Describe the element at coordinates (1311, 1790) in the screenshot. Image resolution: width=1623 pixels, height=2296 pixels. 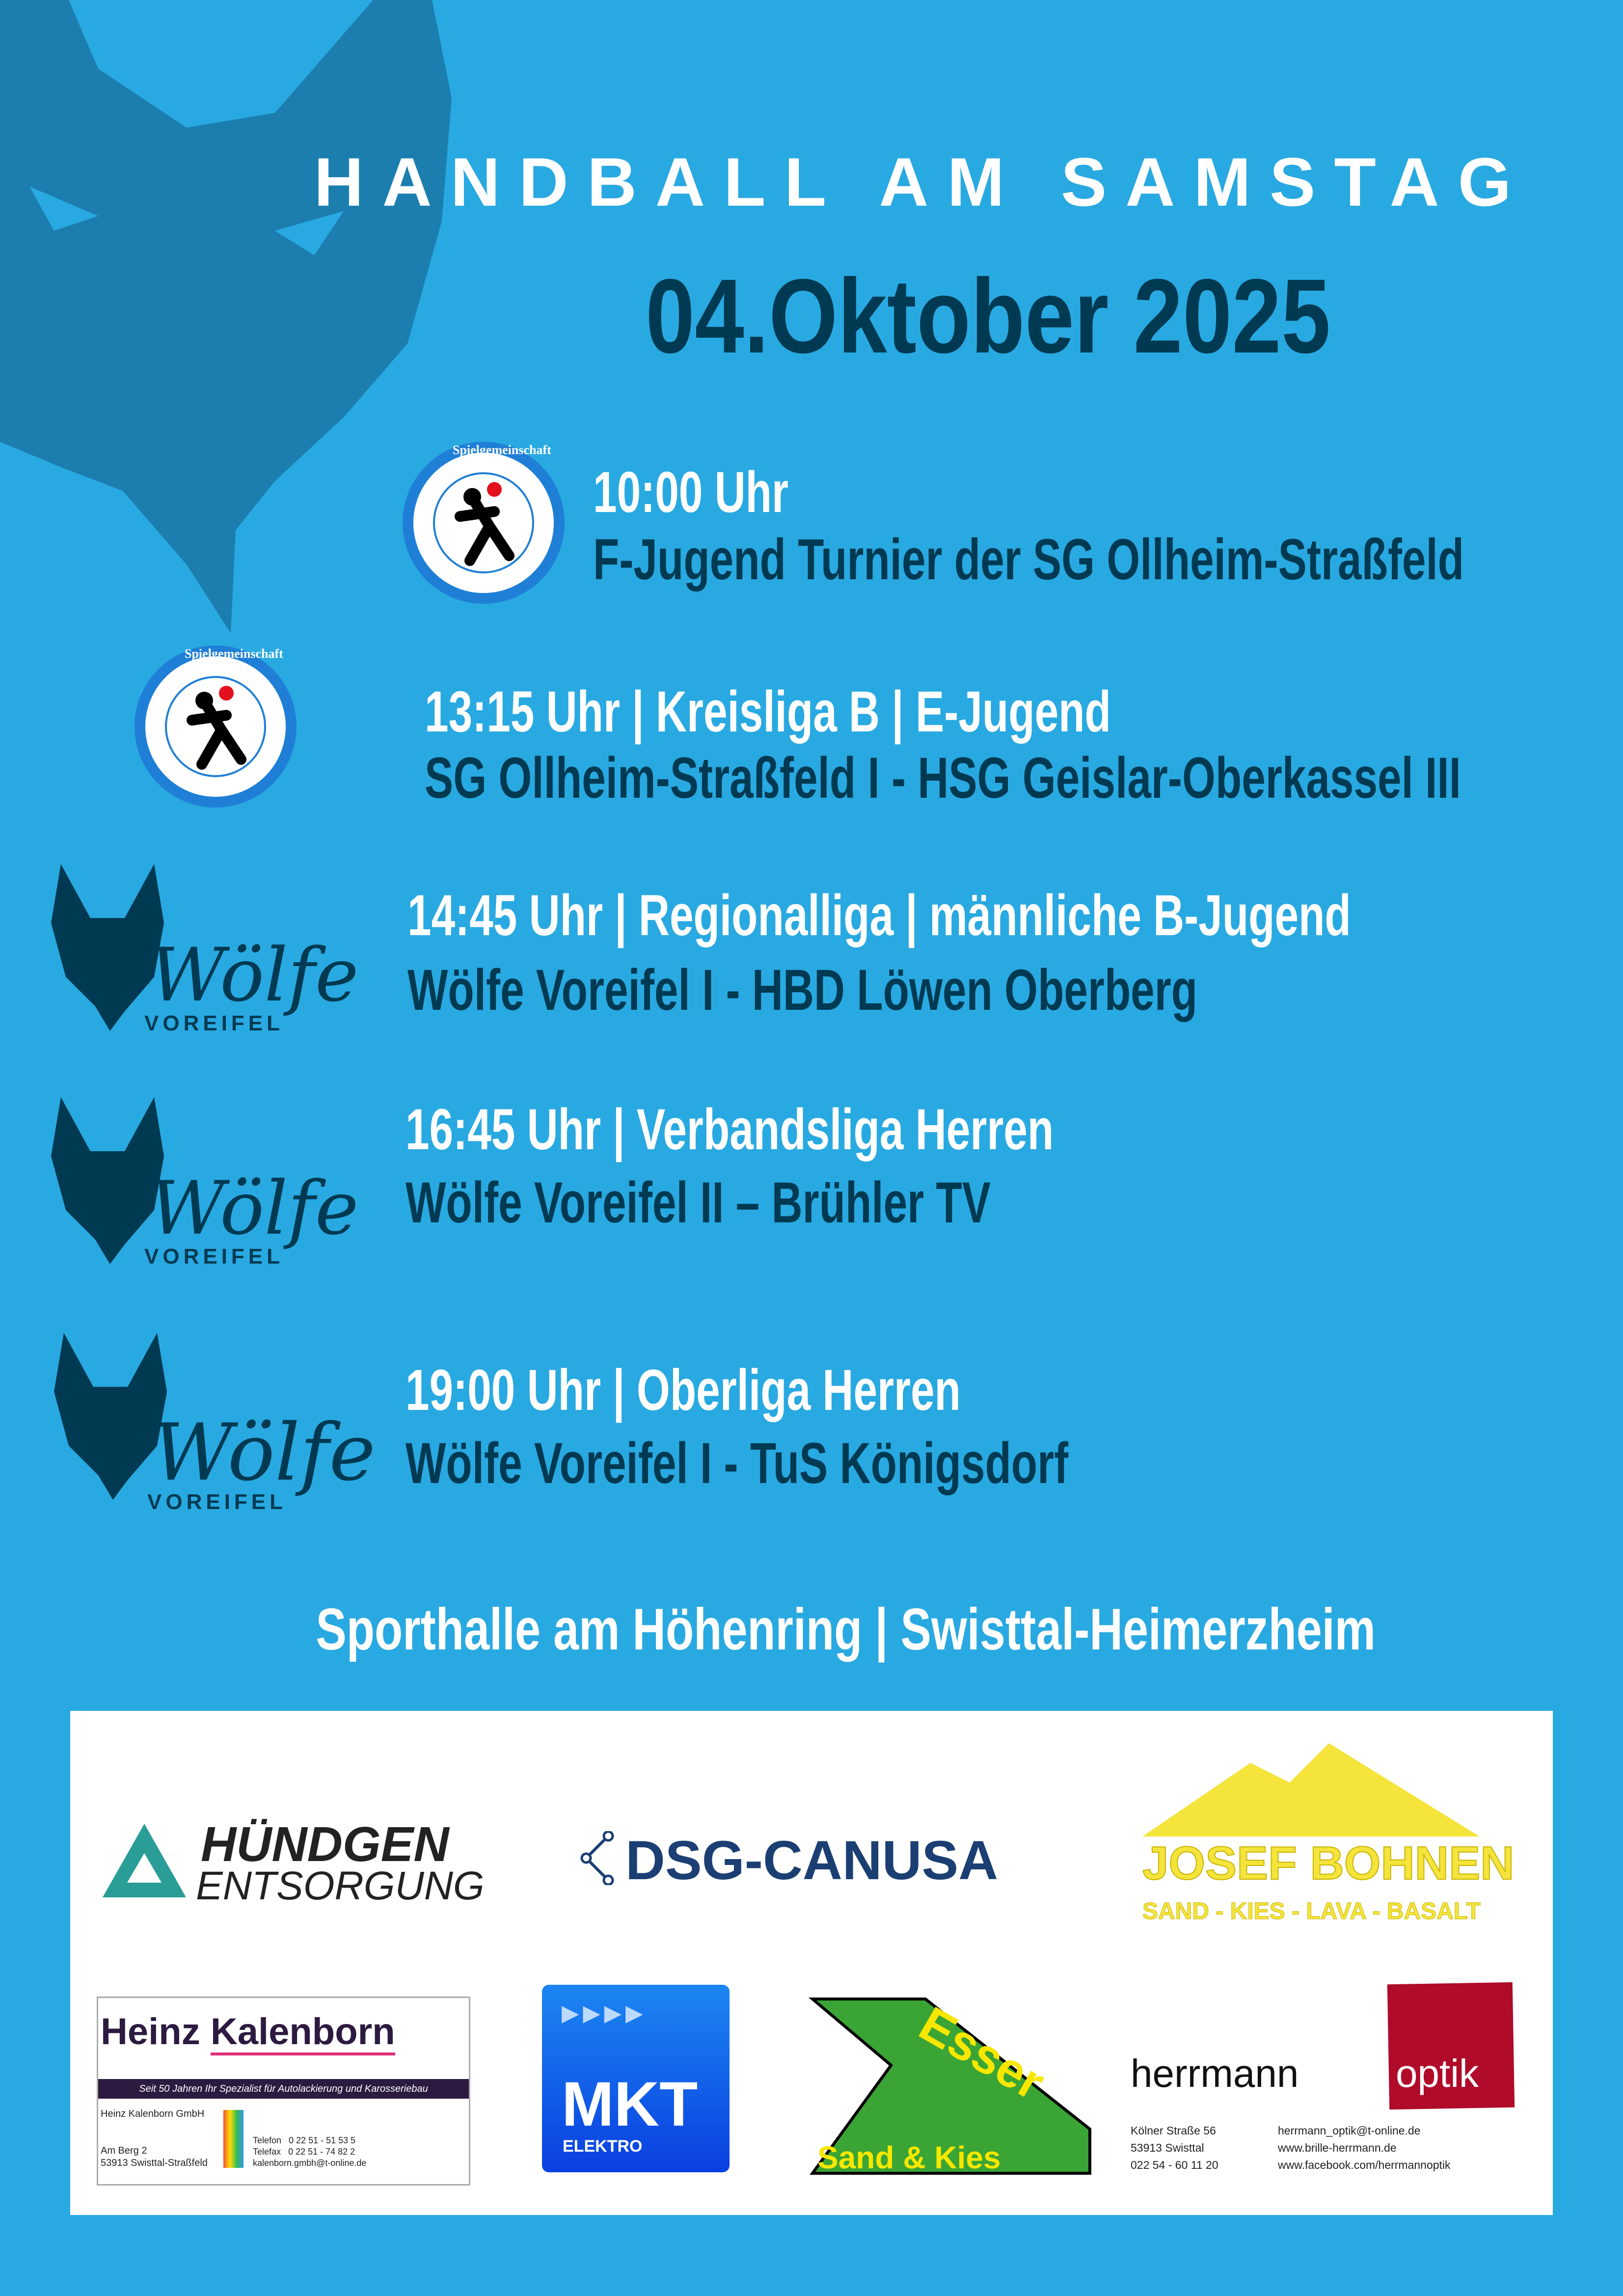
I see `mountains-icon` at that location.